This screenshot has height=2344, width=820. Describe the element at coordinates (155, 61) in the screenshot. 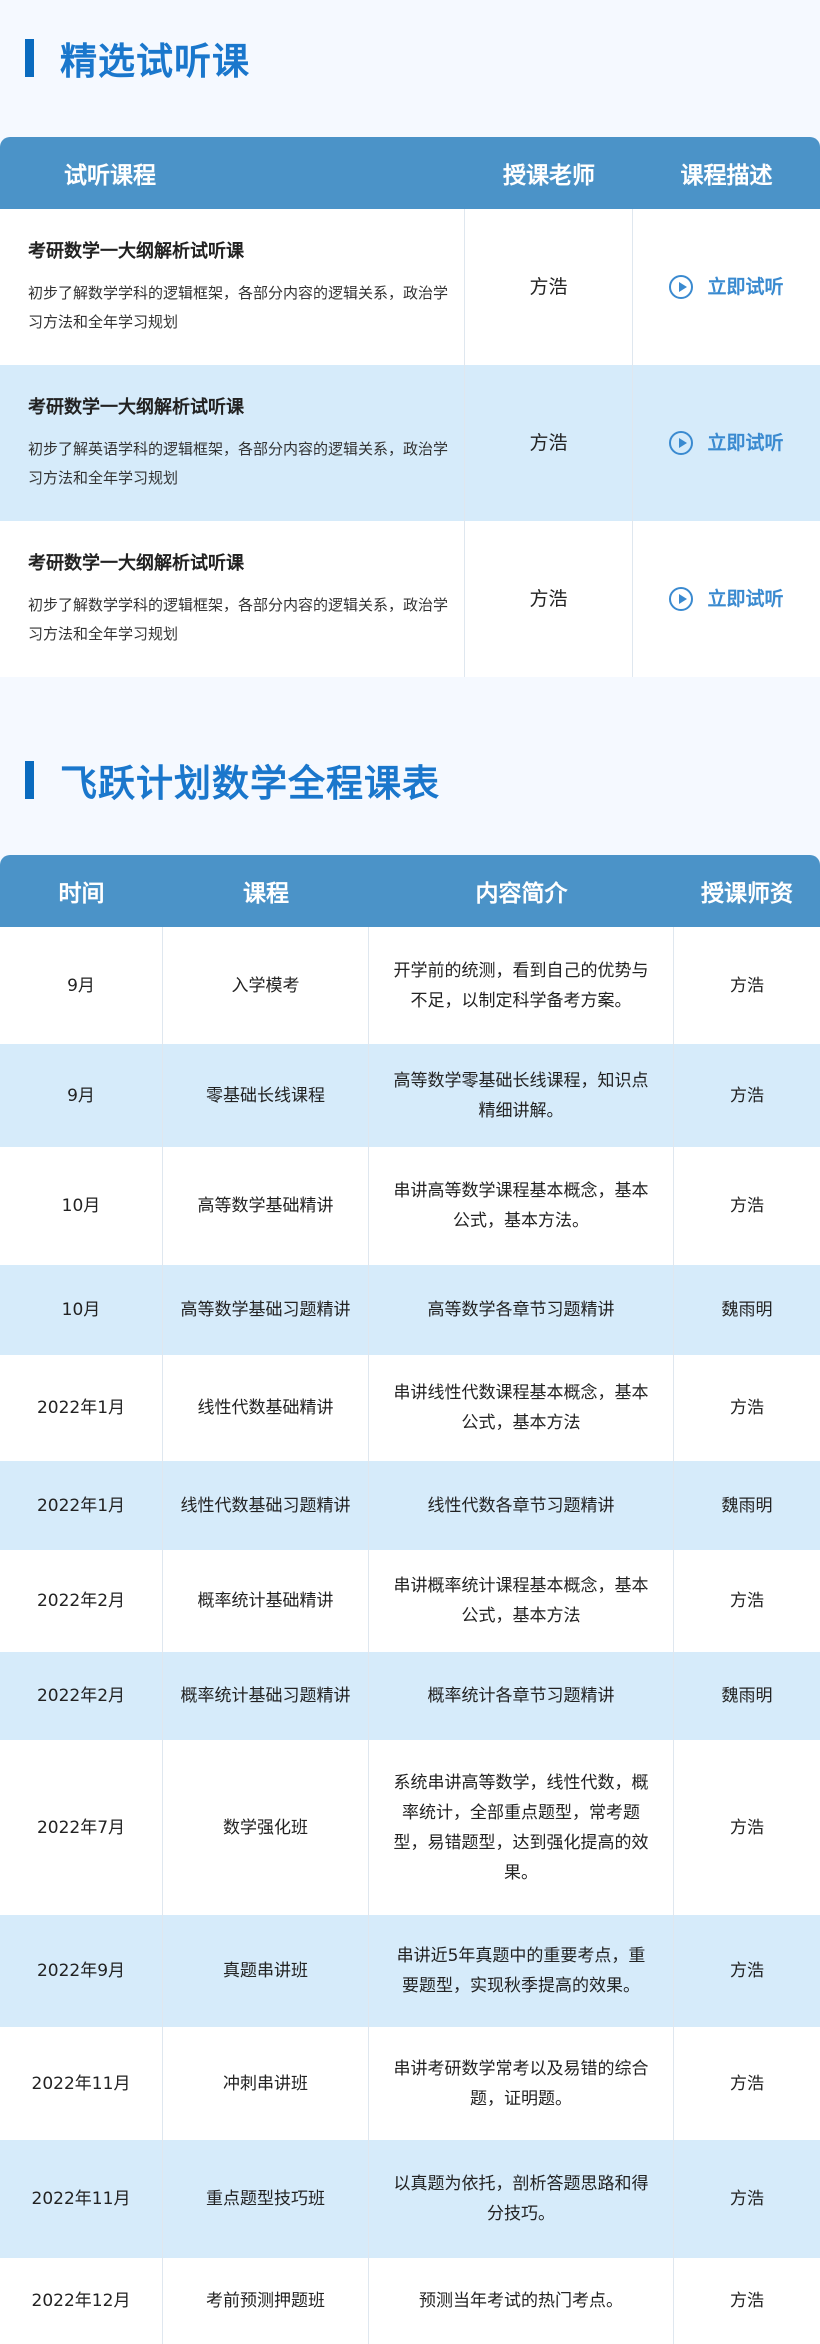

I see `section-heading: 精选试听课` at that location.